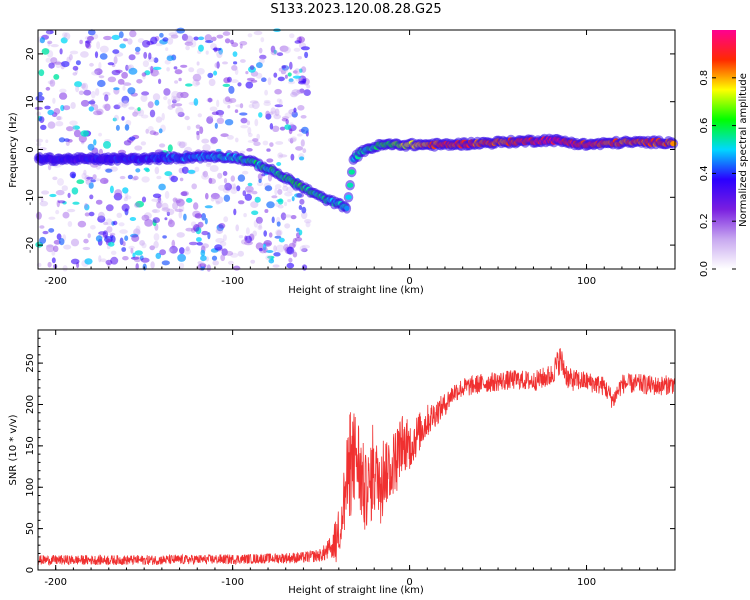 The width and height of the screenshot is (750, 600). What do you see at coordinates (586, 582) in the screenshot?
I see `x-tick-label: 100` at bounding box center [586, 582].